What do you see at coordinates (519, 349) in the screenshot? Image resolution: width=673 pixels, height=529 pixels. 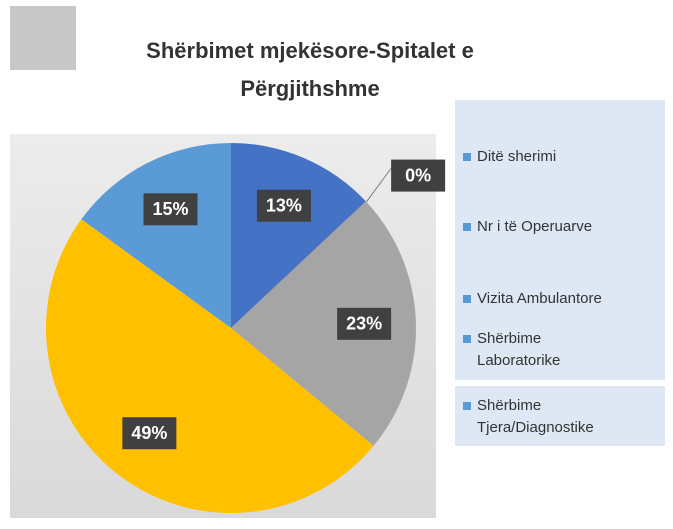 I see `legend-label: Shërbime Laboratorike` at bounding box center [519, 349].